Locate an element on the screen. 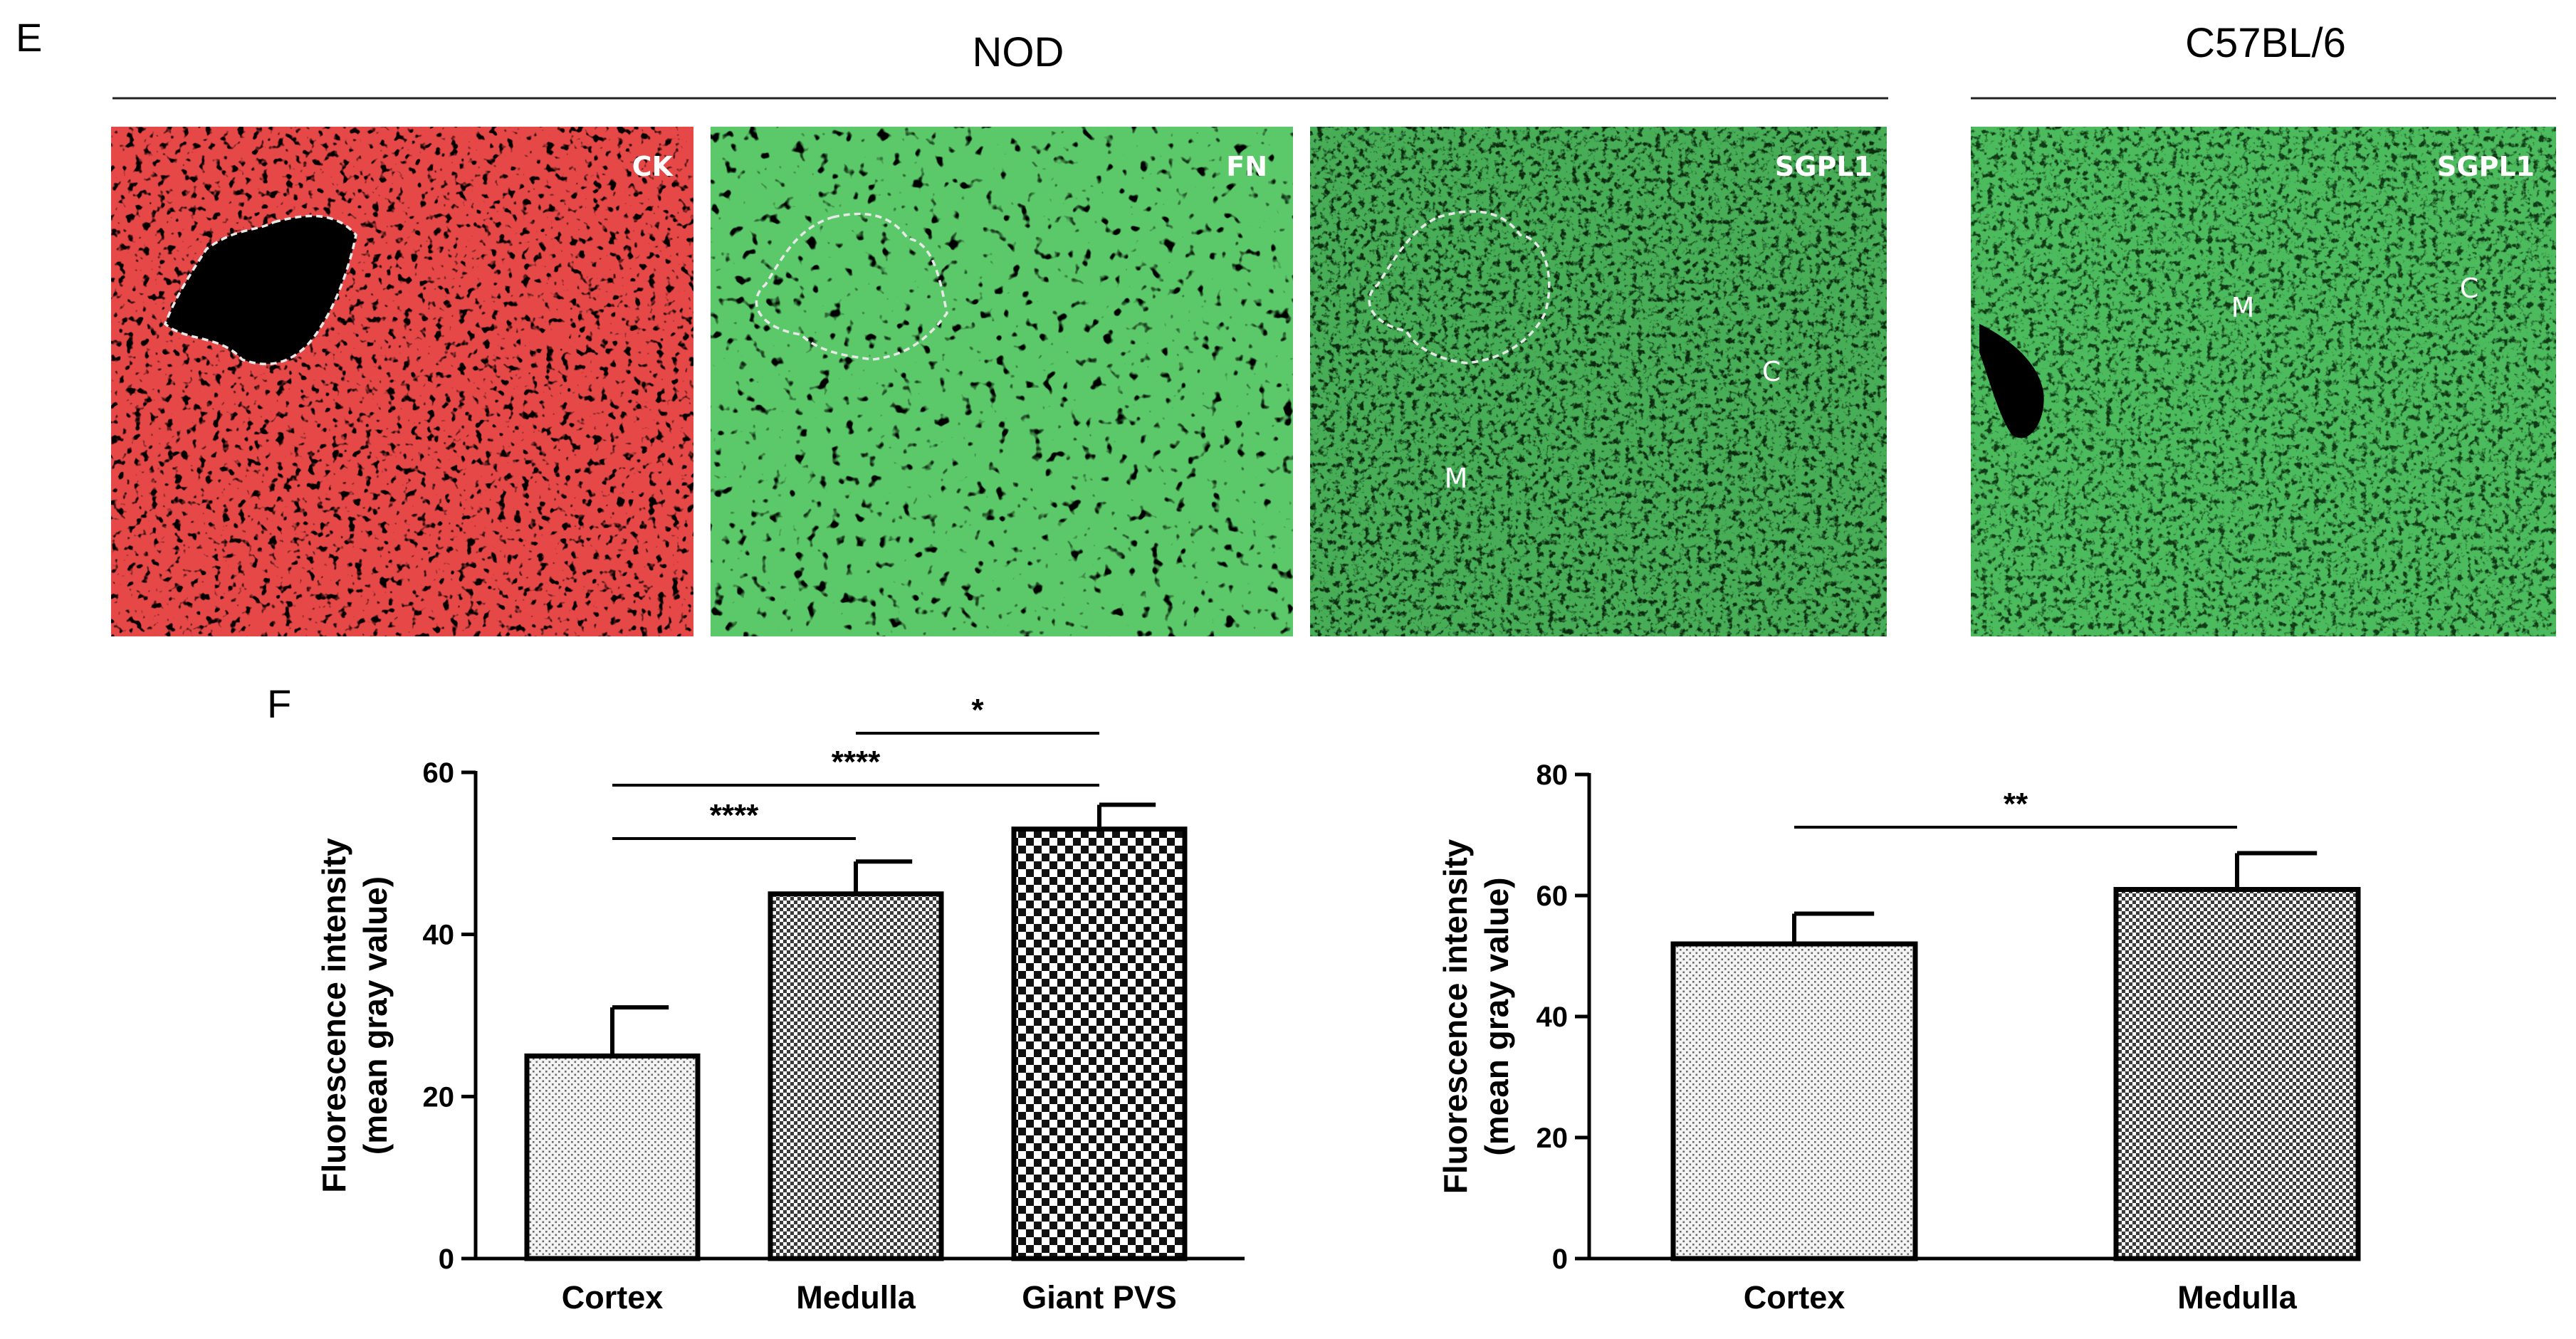  ck-region-outline is located at coordinates (260, 290).